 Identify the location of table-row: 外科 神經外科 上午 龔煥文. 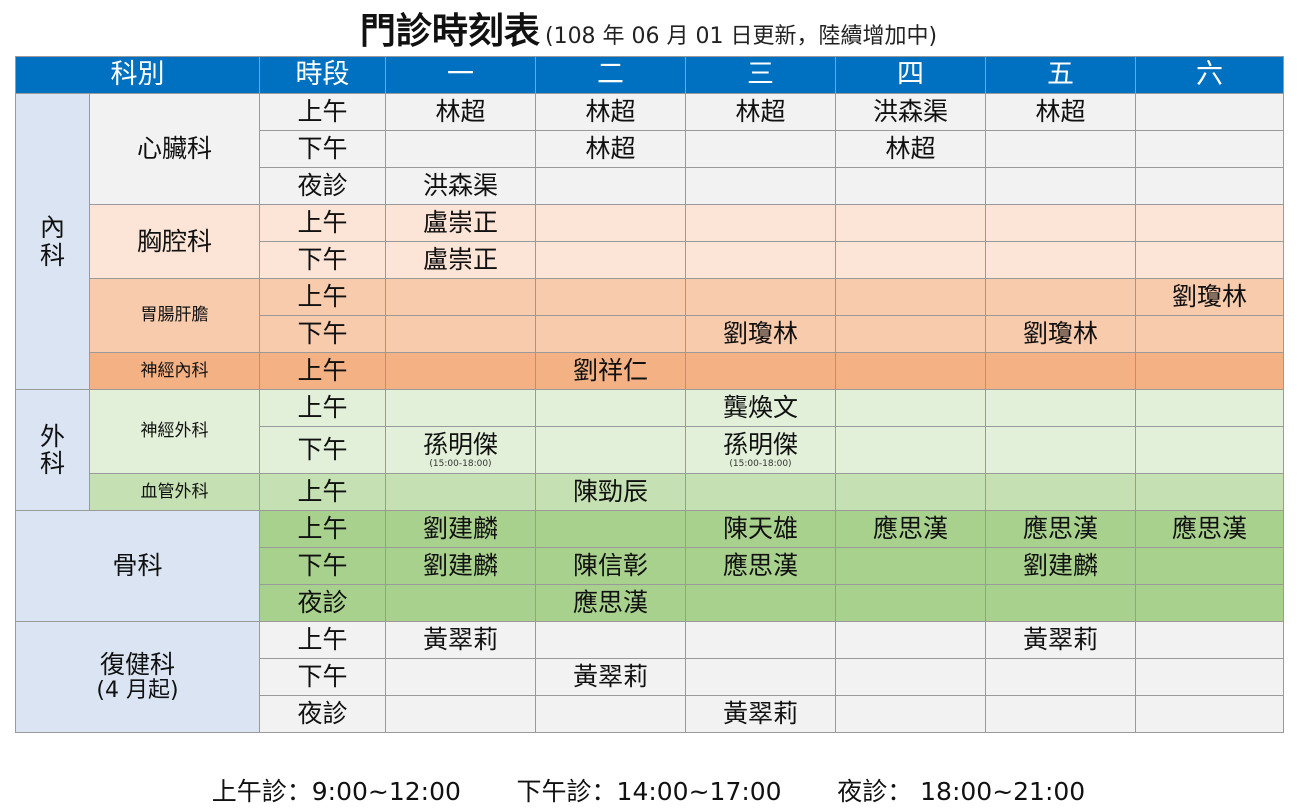
(649, 450).